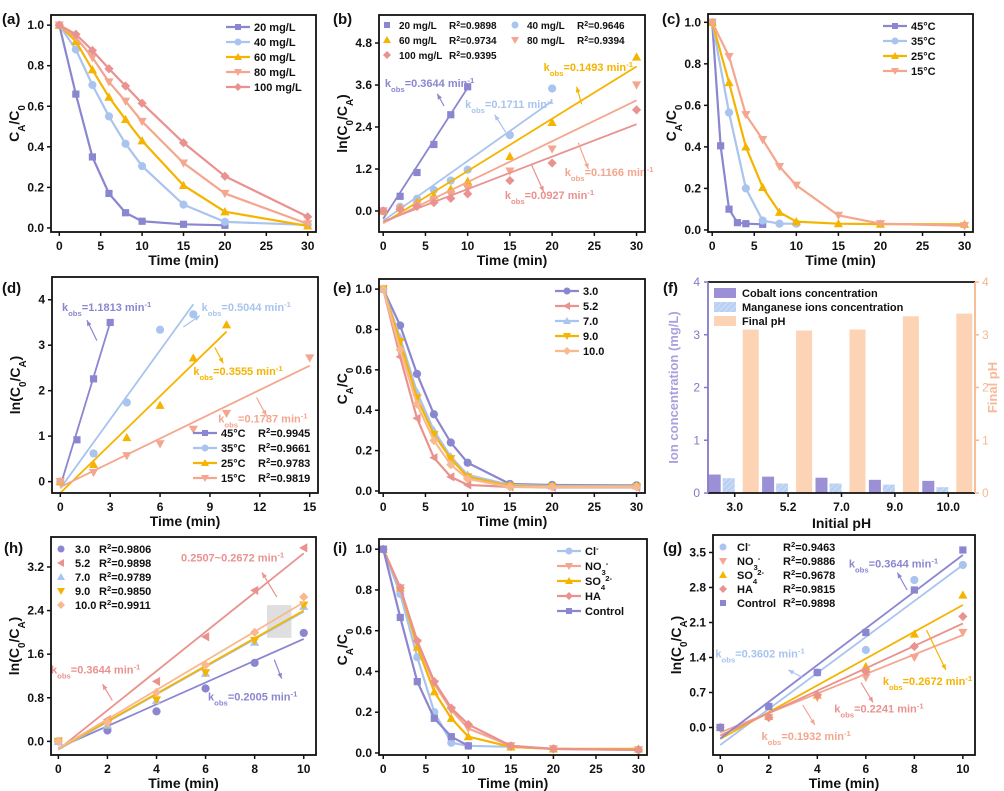  Describe the element at coordinates (821, 485) in the screenshot. I see `bar-cobalt-ions-concentration` at that location.